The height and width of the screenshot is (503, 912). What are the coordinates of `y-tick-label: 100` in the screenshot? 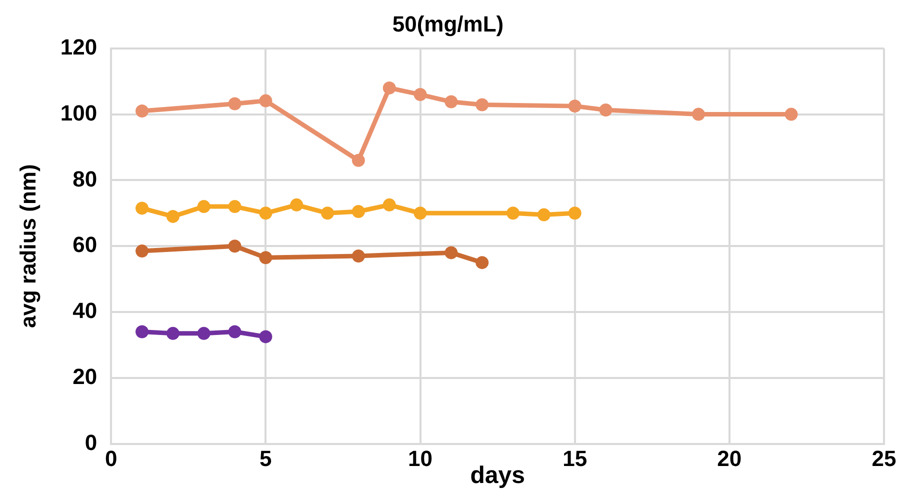 It's located at (79, 113).